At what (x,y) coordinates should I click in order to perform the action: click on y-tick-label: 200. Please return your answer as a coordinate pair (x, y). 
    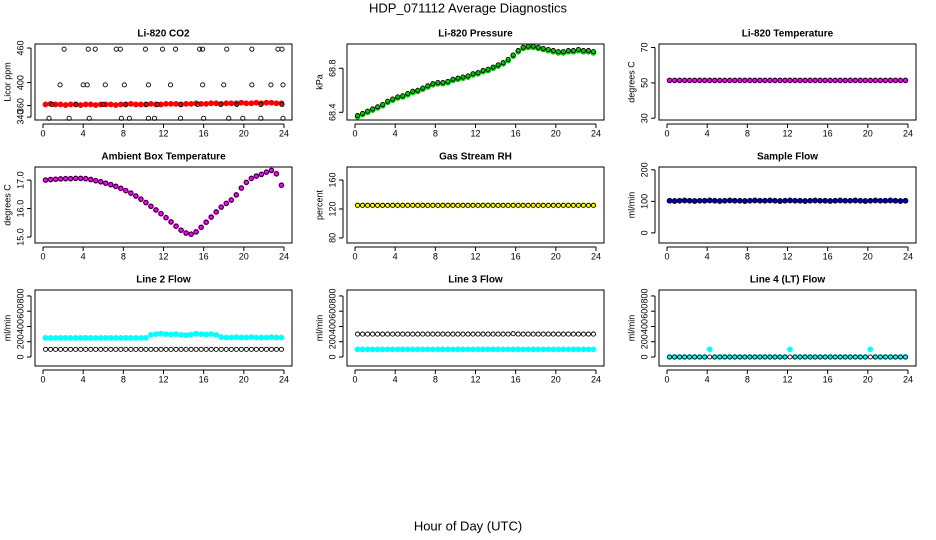
    Looking at the image, I should click on (644, 169).